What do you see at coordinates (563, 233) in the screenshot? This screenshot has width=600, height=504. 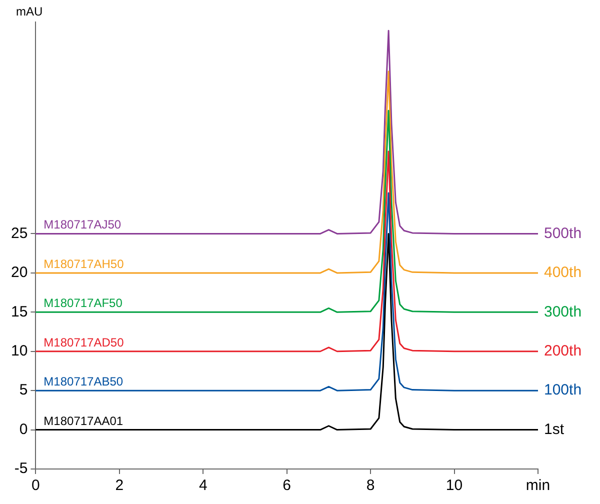 I see `text: 500th` at bounding box center [563, 233].